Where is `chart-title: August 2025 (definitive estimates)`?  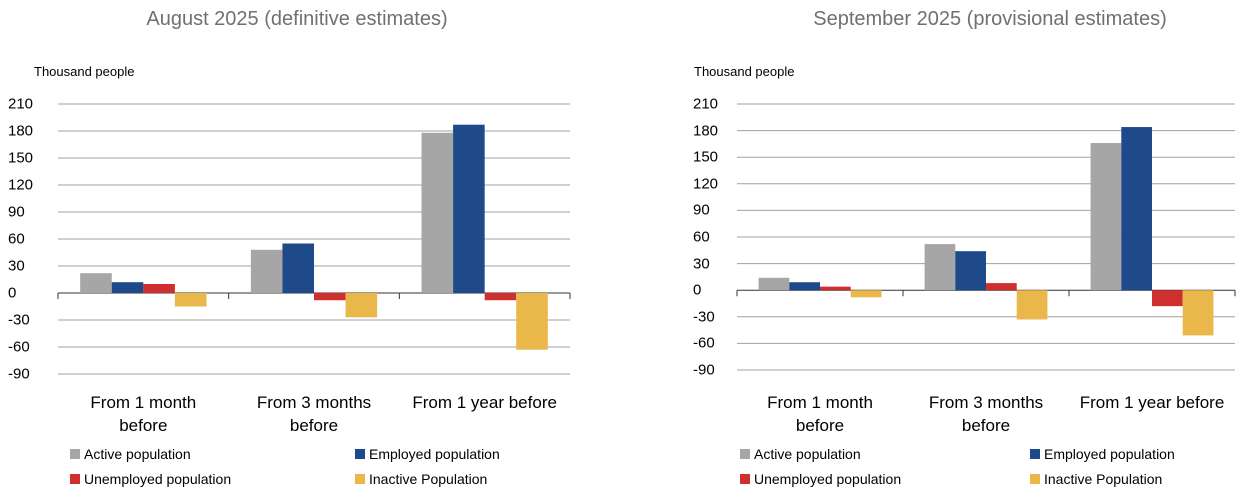
chart-title: August 2025 (definitive estimates) is located at coordinates (297, 19).